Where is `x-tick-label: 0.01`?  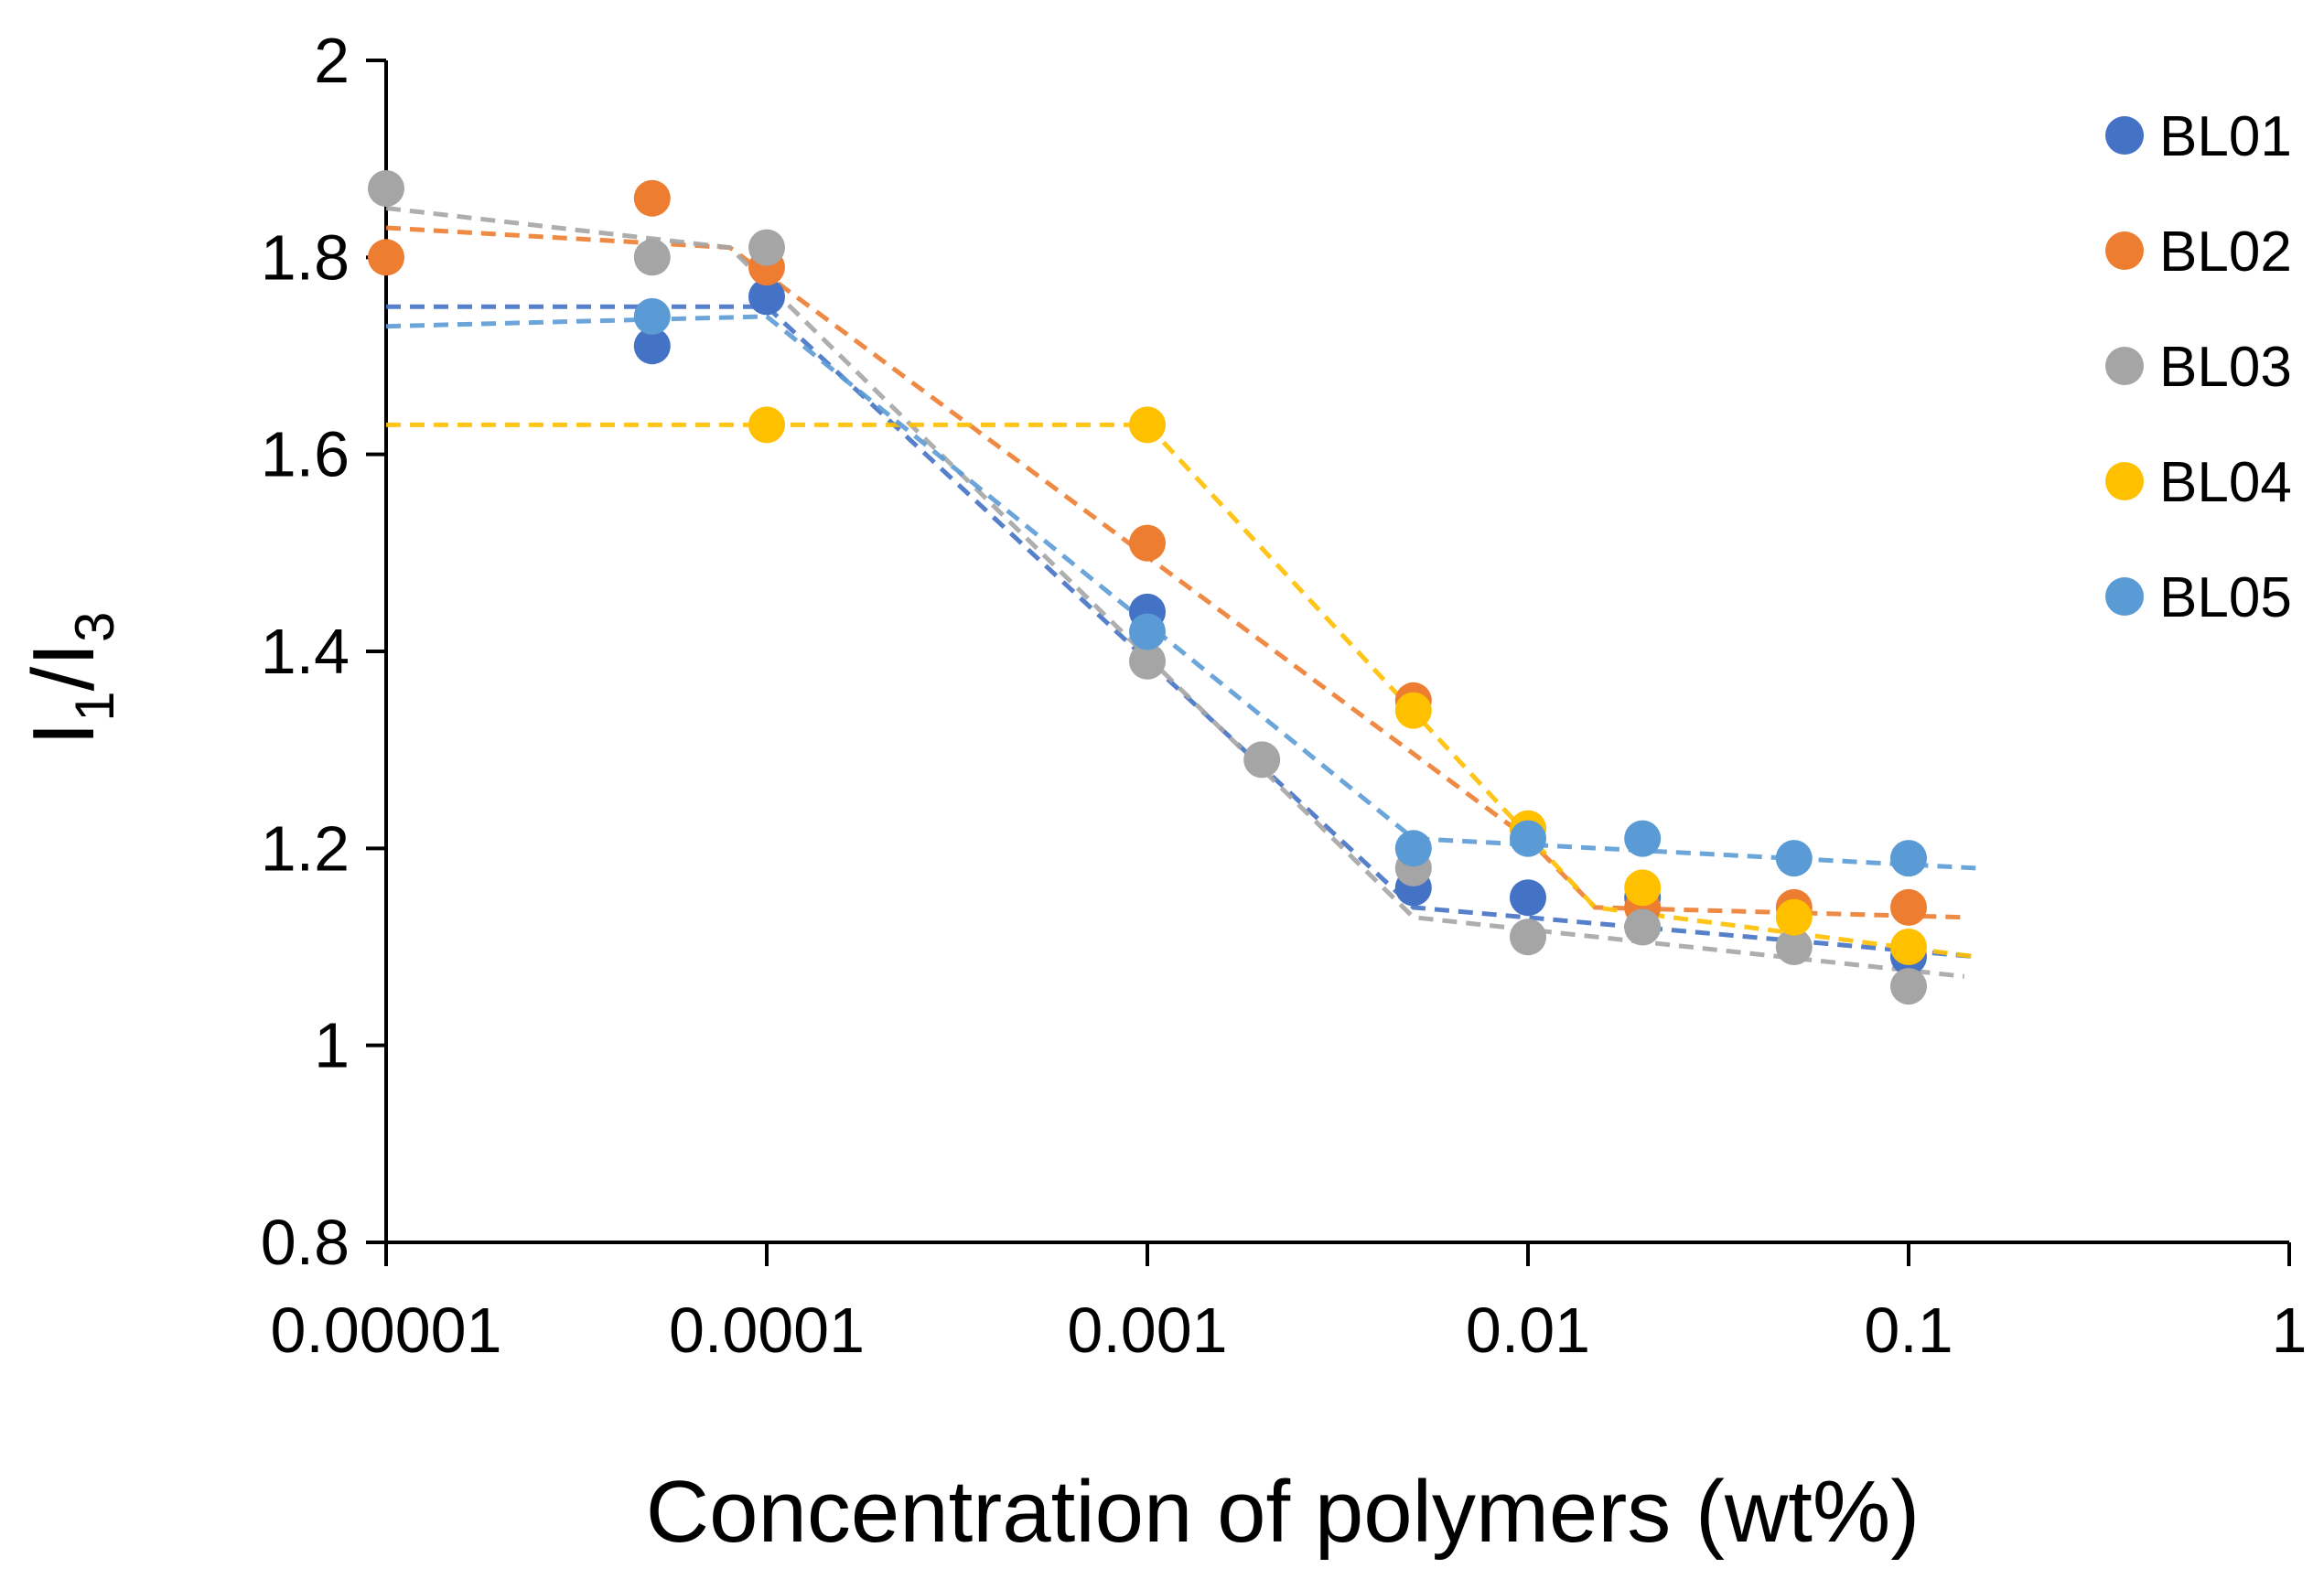
x-tick-label: 0.01 is located at coordinates (1528, 1330).